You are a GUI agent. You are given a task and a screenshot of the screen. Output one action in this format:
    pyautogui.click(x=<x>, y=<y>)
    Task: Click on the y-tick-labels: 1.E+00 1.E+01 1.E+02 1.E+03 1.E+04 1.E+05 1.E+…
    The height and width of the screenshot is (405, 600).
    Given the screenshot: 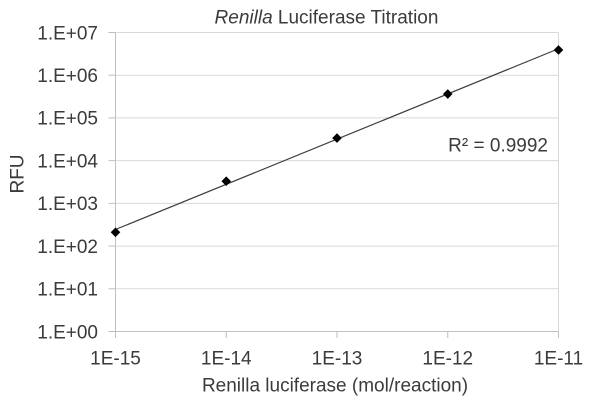 What is the action you would take?
    pyautogui.click(x=67, y=183)
    